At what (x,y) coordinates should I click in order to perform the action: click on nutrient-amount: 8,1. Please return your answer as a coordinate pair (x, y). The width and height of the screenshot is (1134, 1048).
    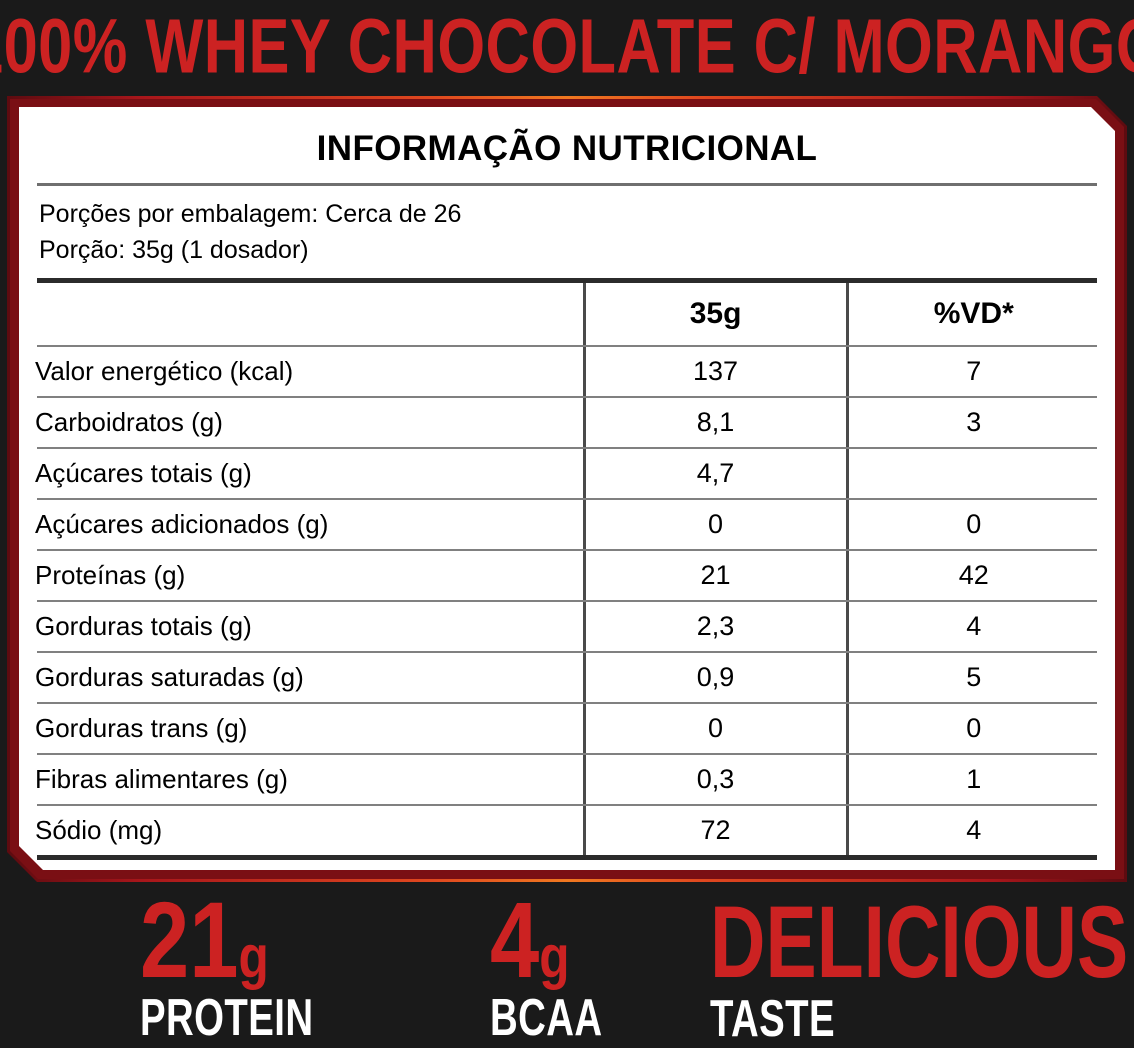
    Looking at the image, I should click on (715, 422).